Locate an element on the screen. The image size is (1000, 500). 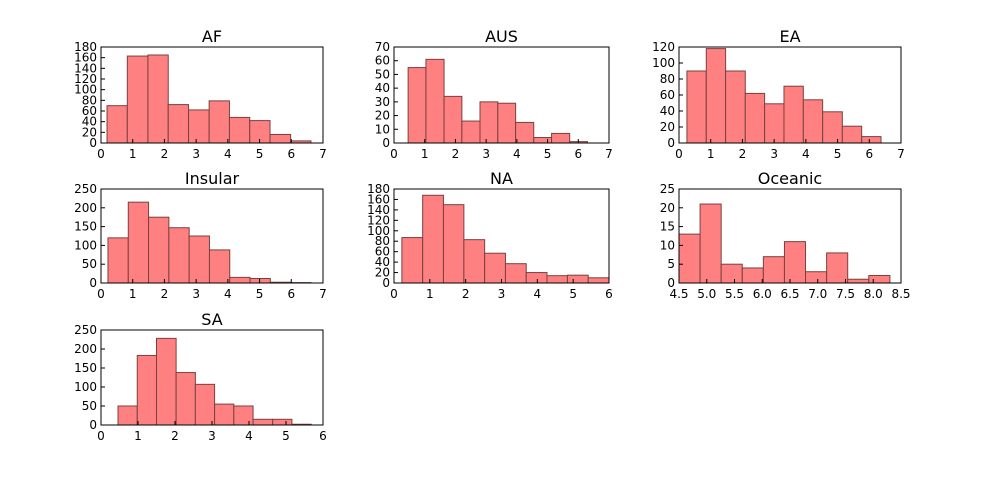
x-tick-label: 7.5 is located at coordinates (845, 294).